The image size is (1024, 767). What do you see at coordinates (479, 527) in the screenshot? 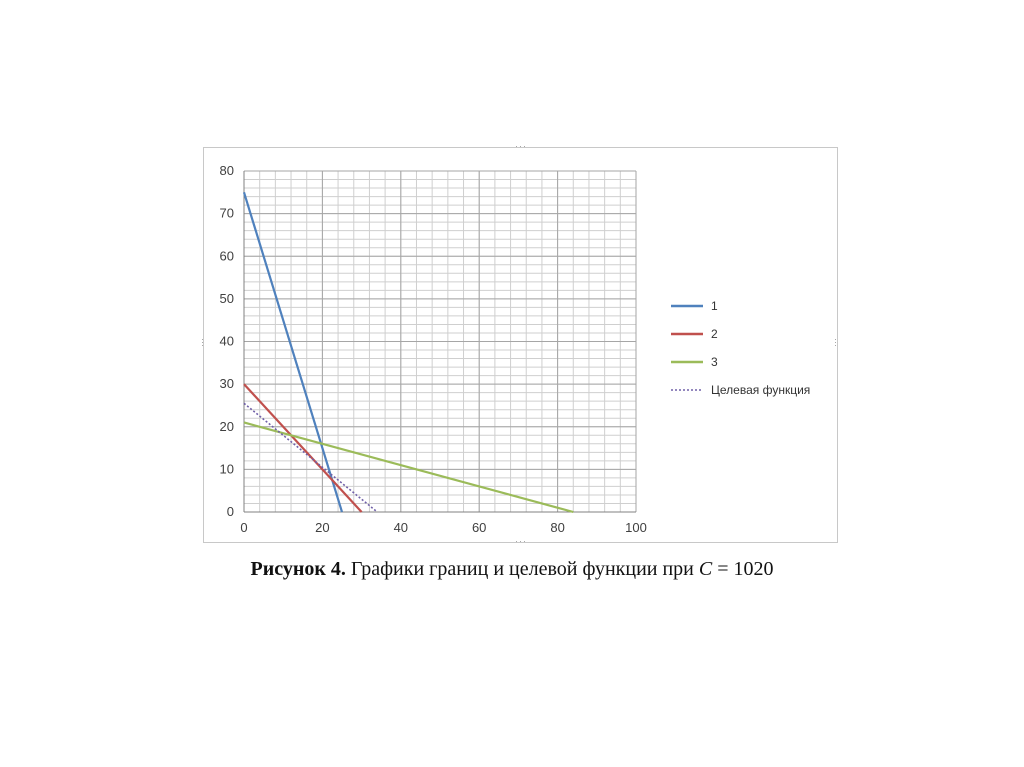
I see `x-tick-label: 60` at bounding box center [479, 527].